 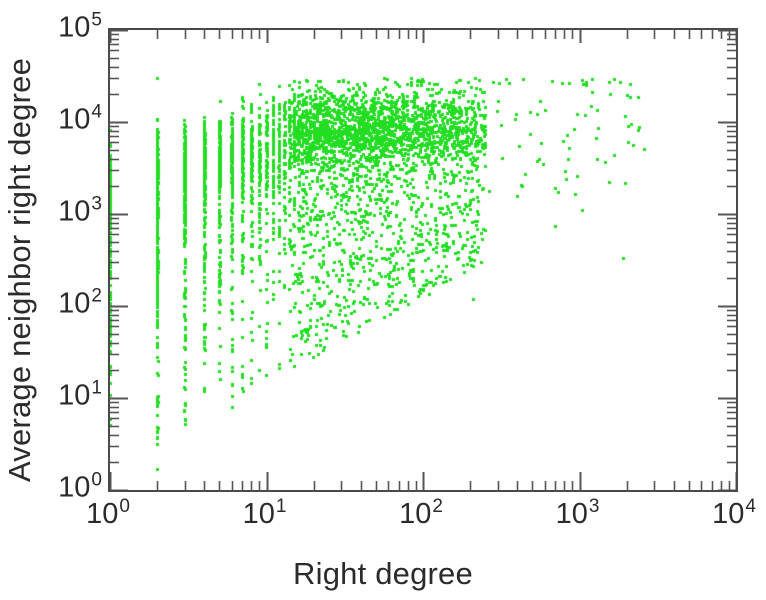 I want to click on y-tick-label-3: 10³, so click(x=80, y=210).